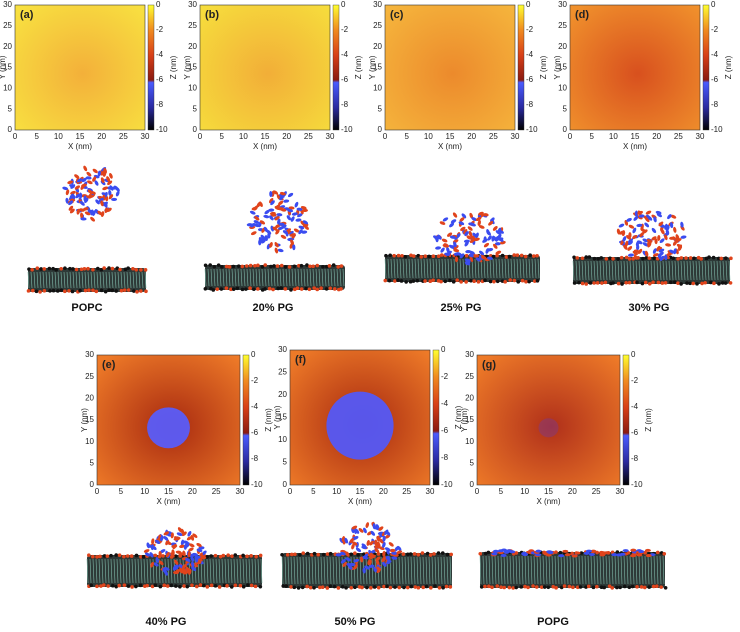 The height and width of the screenshot is (632, 740). I want to click on colorbar-tick-label: -6, so click(530, 79).